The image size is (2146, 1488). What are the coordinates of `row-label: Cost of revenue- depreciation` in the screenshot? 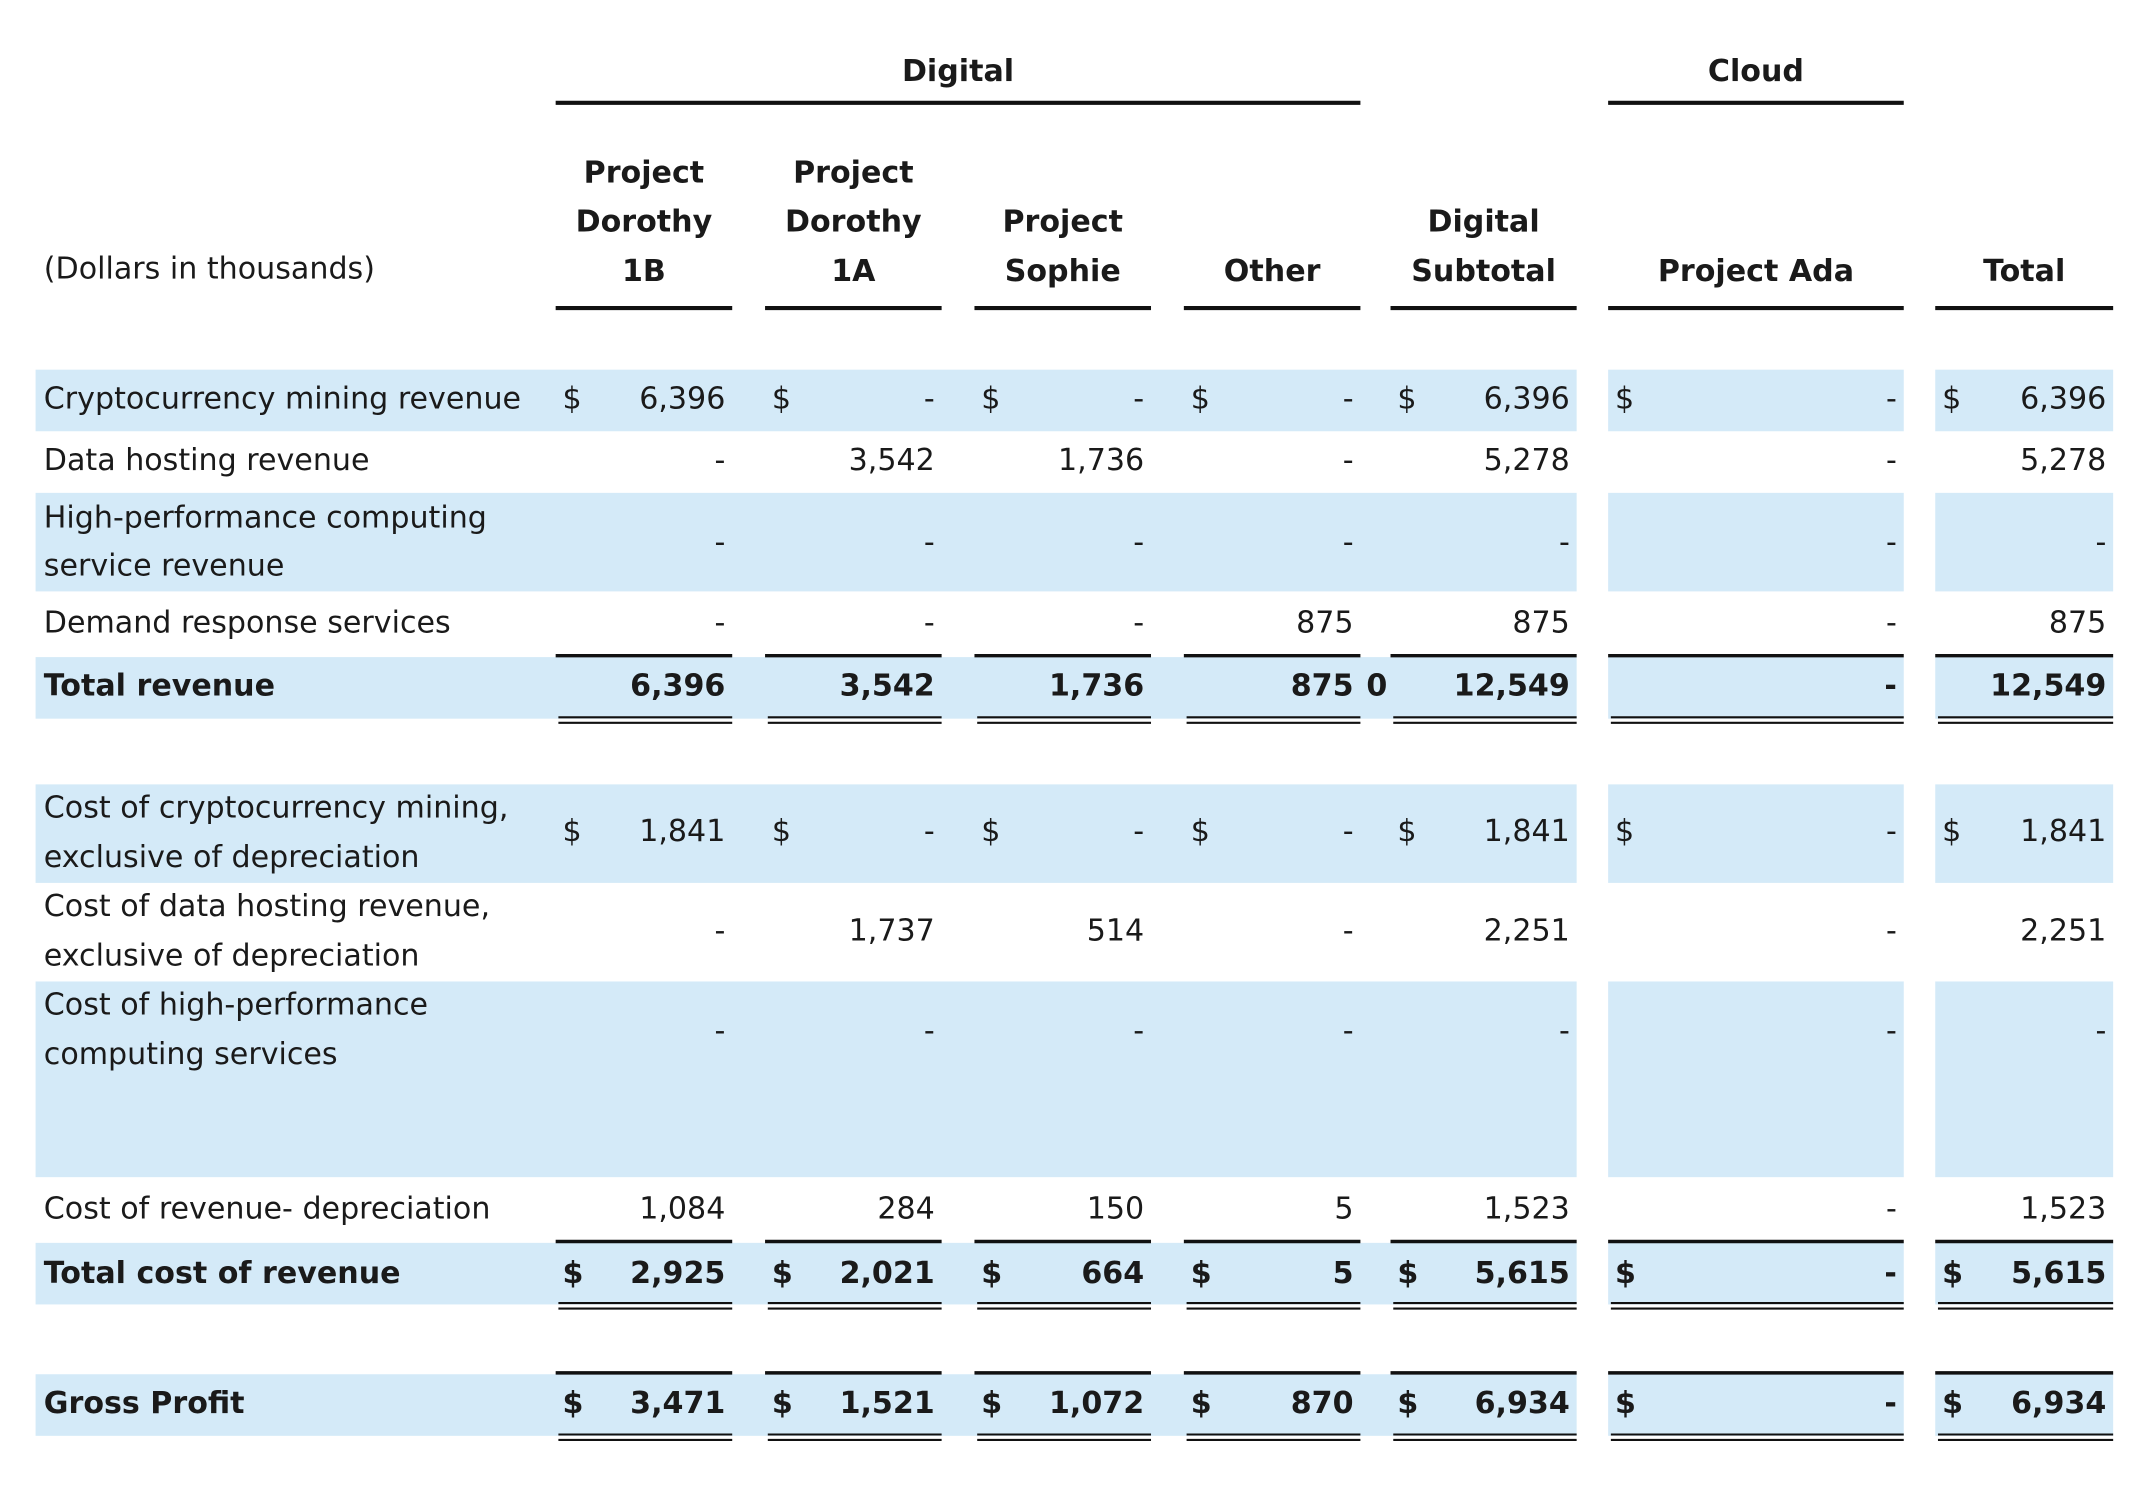 It's located at (267, 1209).